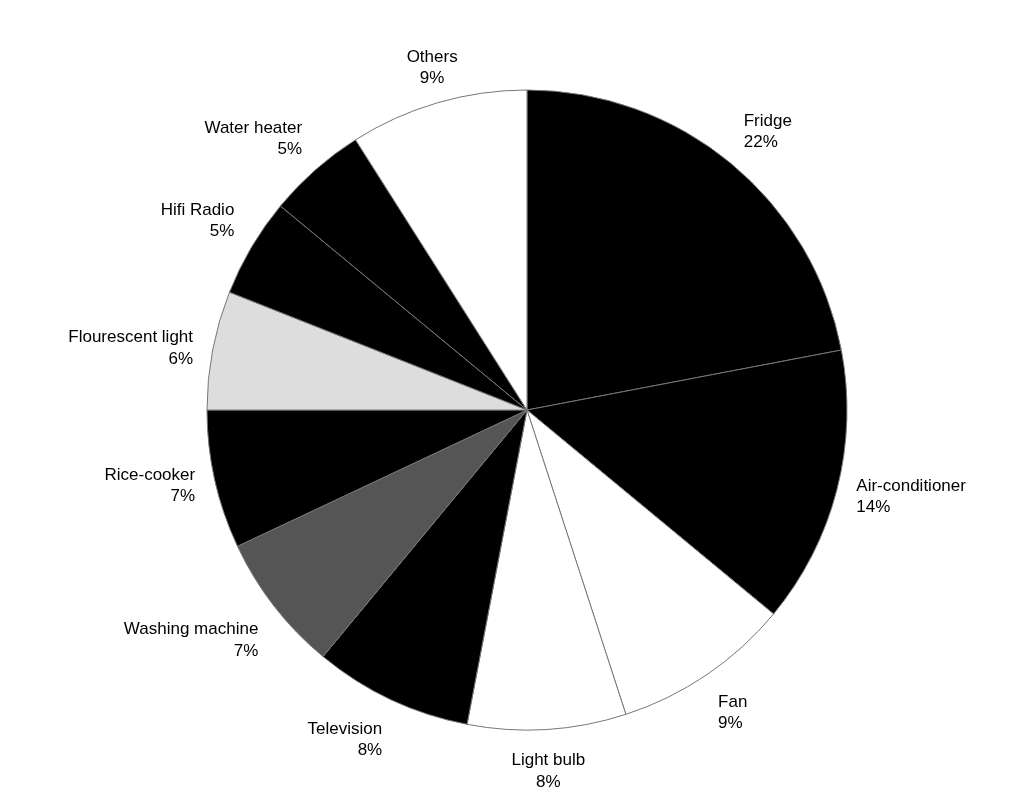  Describe the element at coordinates (197, 209) in the screenshot. I see `slice-label: Hifi Radio` at that location.